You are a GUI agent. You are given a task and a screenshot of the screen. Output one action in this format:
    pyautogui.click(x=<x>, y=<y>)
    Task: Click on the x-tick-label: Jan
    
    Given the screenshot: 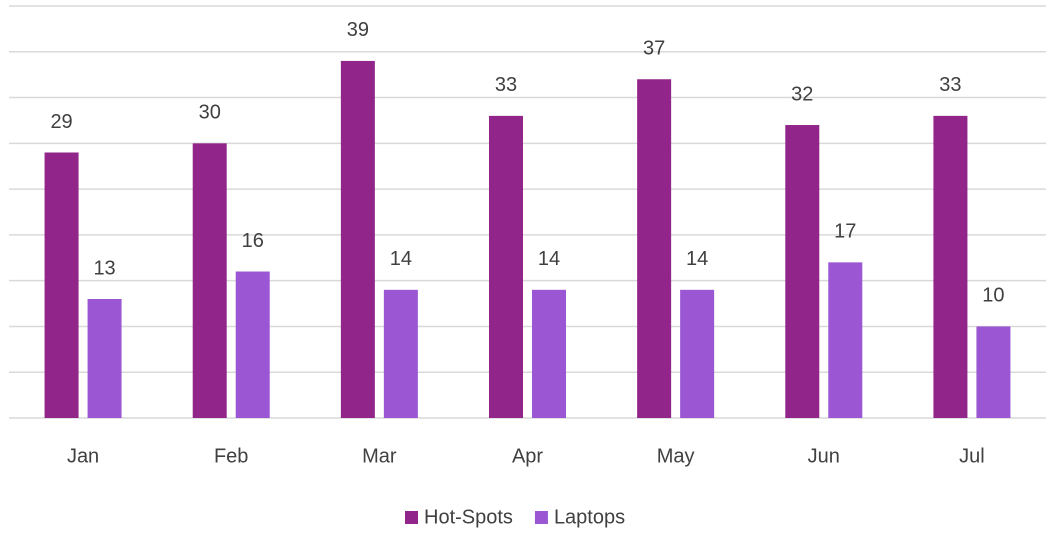 What is the action you would take?
    pyautogui.click(x=83, y=456)
    